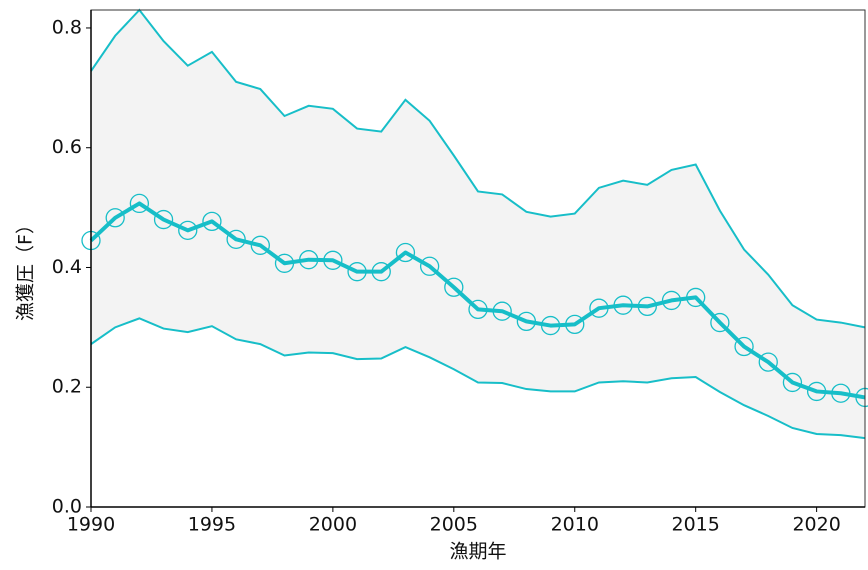 Image resolution: width=868 pixels, height=570 pixels. I want to click on y-tick-label: 0.8, so click(67, 27).